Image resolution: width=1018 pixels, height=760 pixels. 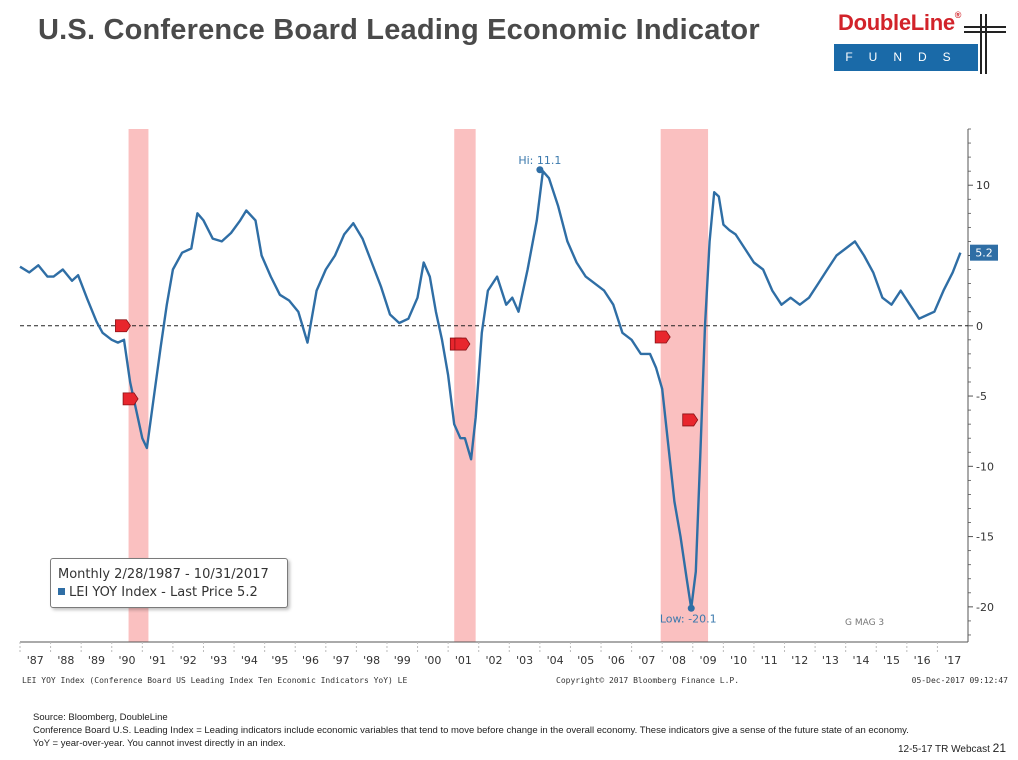 I want to click on x-tick-label: '87, so click(x=35, y=660).